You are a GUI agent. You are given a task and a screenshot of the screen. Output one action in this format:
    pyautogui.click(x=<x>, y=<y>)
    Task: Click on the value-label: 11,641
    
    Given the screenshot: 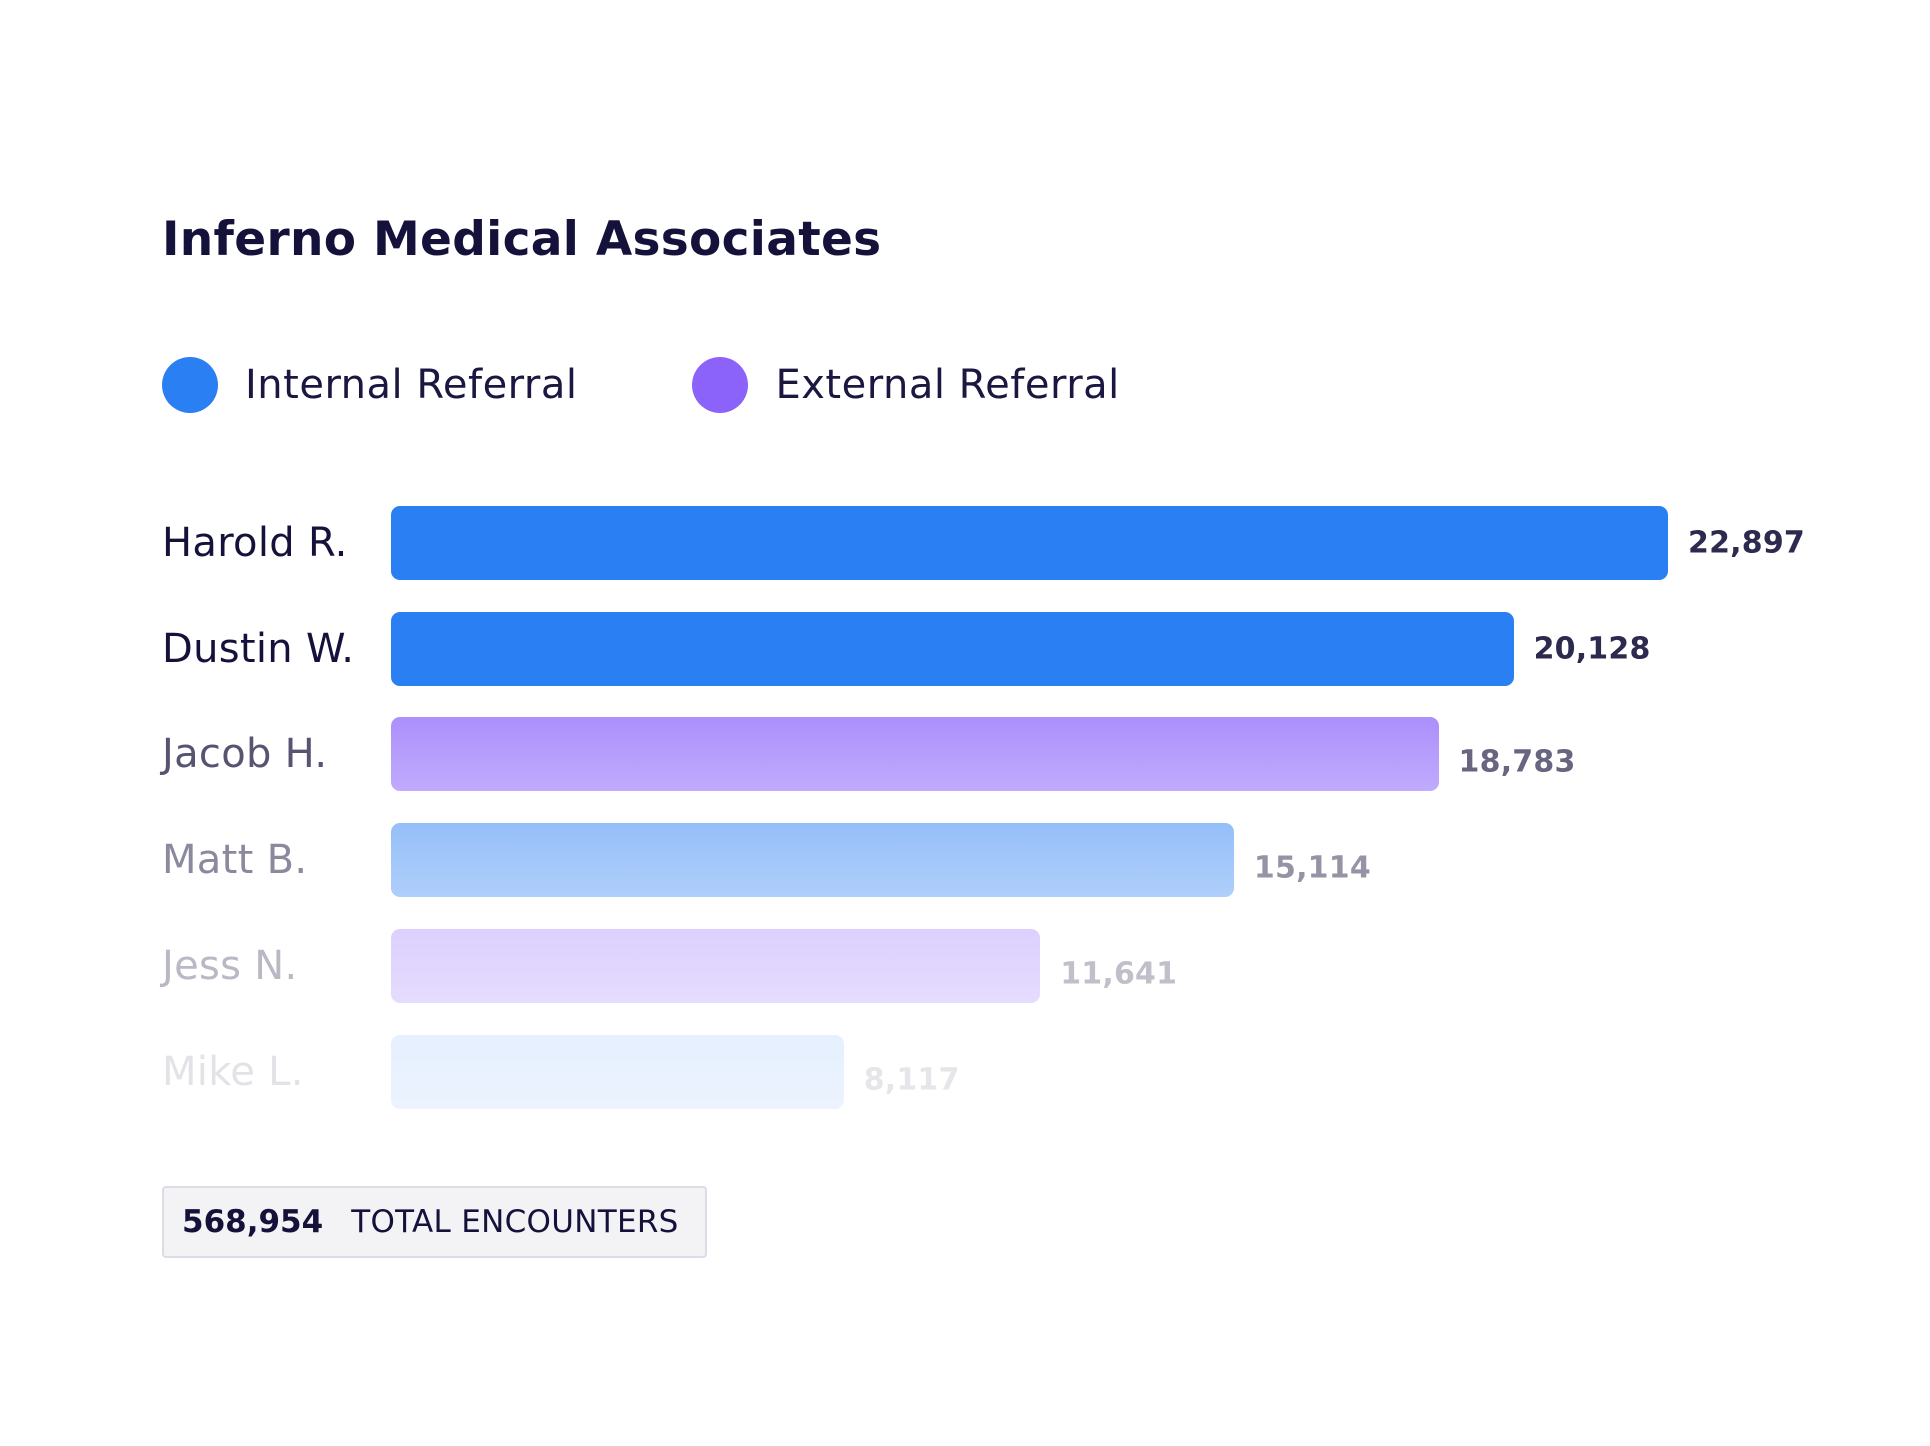 What is the action you would take?
    pyautogui.click(x=1119, y=974)
    